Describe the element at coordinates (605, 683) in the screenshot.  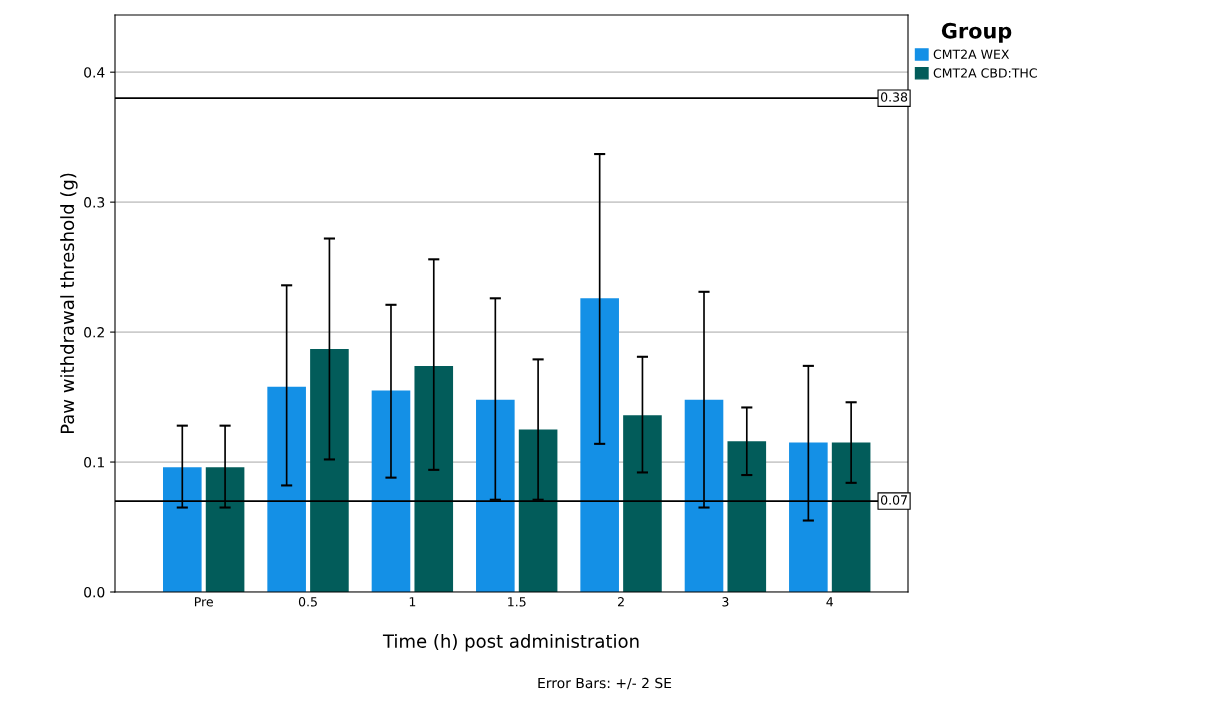
I see `text: Error Bars: +/- 2 SE` at that location.